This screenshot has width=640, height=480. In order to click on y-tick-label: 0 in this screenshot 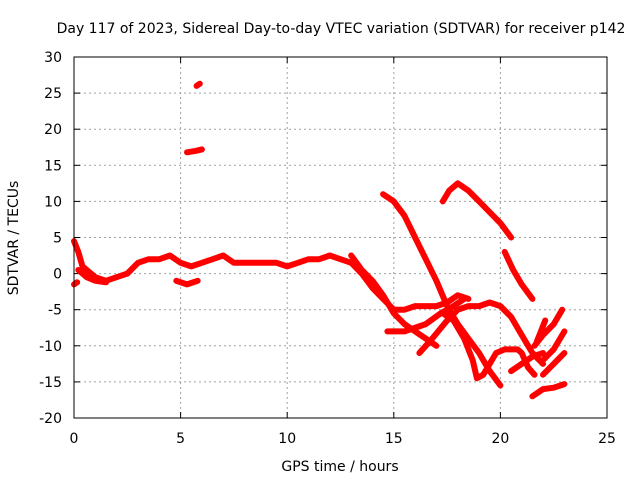, I will do `click(57, 275)`.